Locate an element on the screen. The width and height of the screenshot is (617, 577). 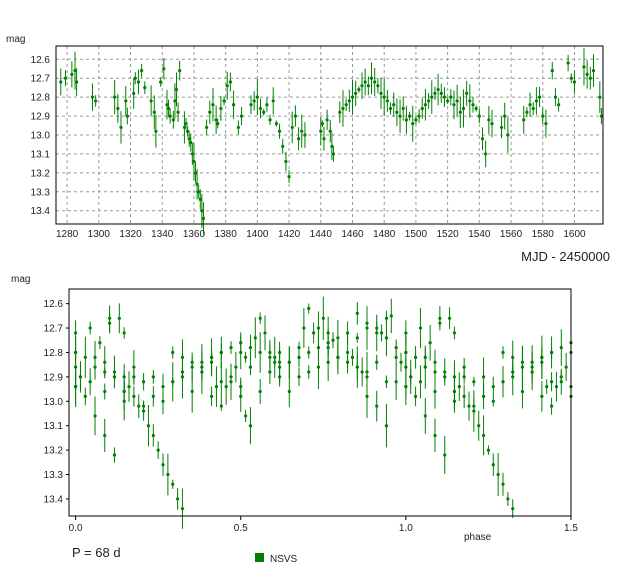
bottom-x-tick-label: 0.5 is located at coordinates (241, 528).